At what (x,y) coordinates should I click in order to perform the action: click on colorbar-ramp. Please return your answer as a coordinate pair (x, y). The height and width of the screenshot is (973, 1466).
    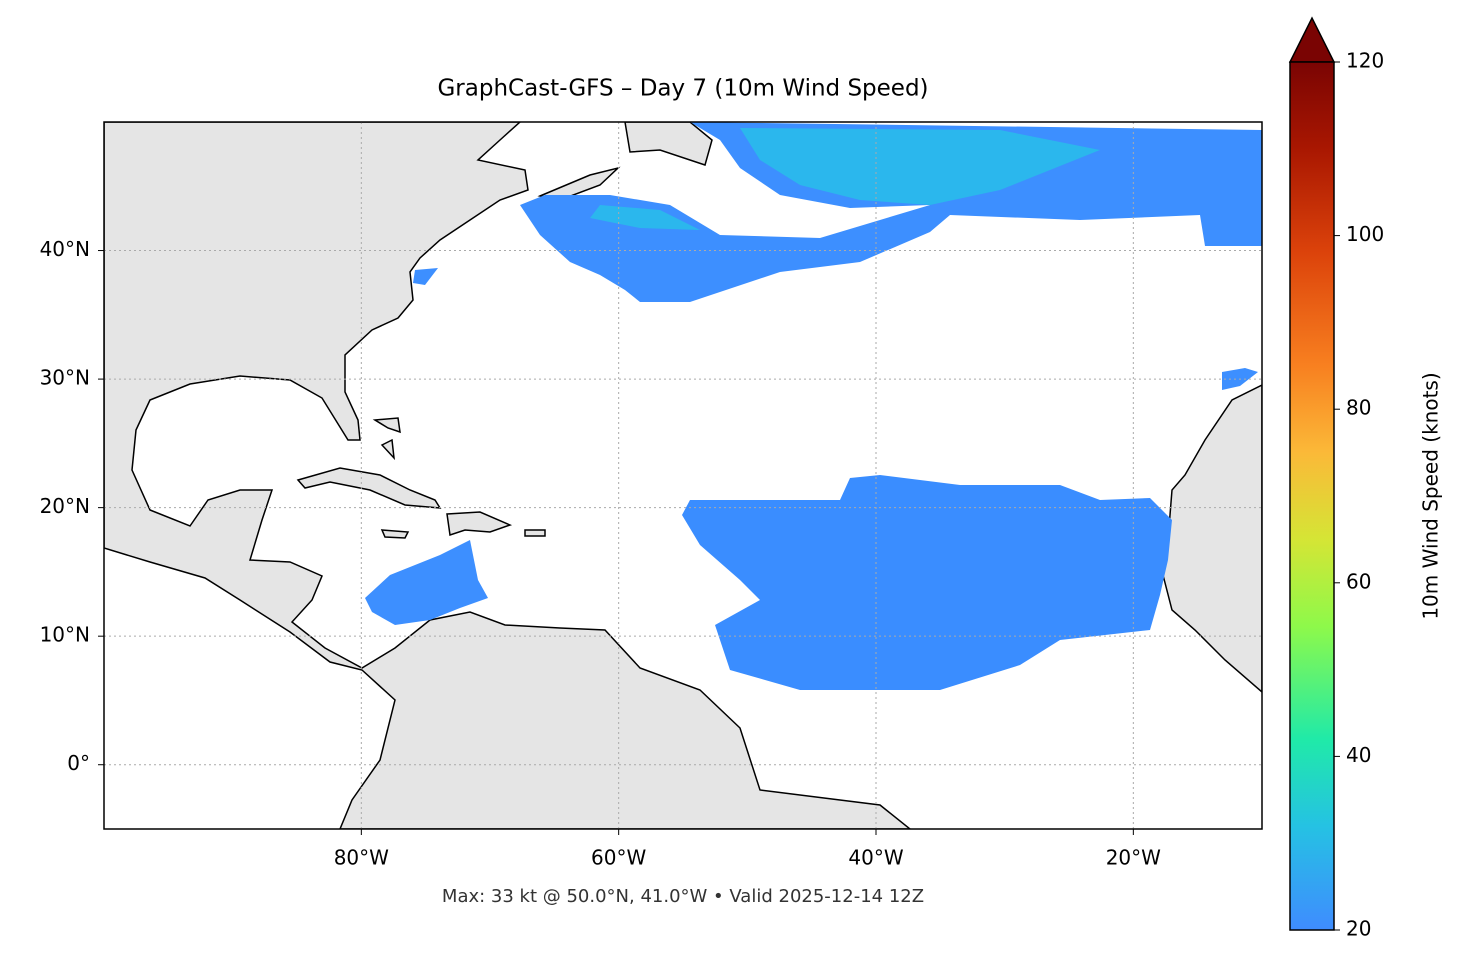
    Looking at the image, I should click on (1312, 496).